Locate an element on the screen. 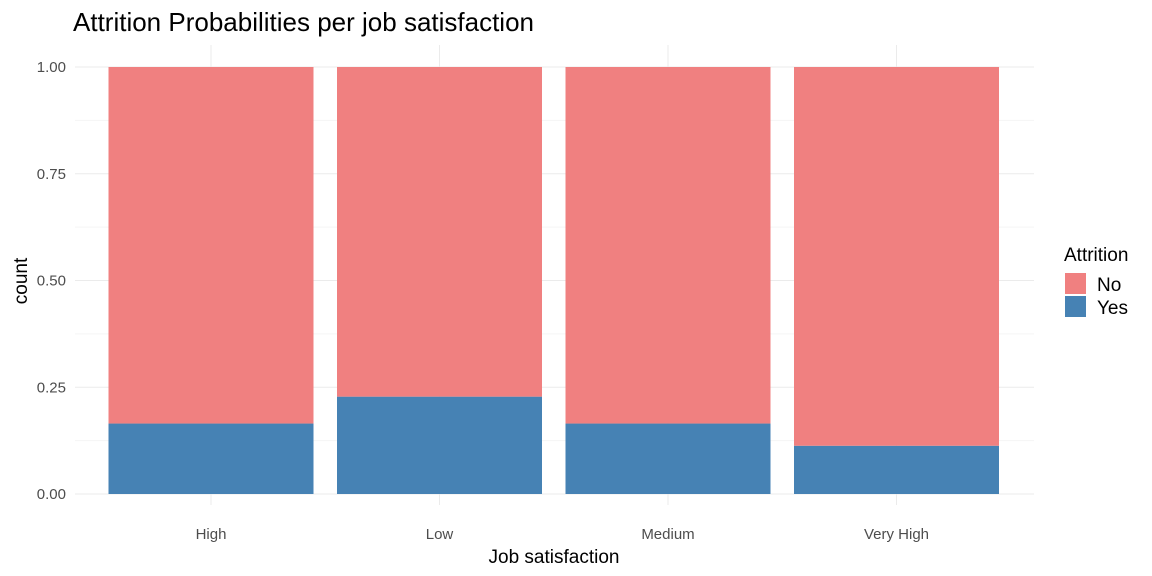 This screenshot has height=576, width=1152. x-tick-label: High is located at coordinates (211, 534).